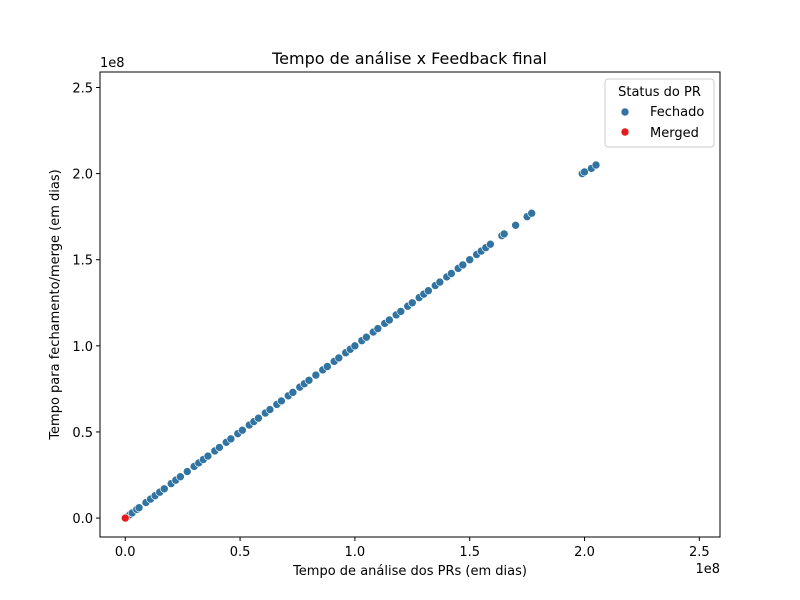 The width and height of the screenshot is (800, 600). I want to click on y-tick-label: 2.5, so click(82, 89).